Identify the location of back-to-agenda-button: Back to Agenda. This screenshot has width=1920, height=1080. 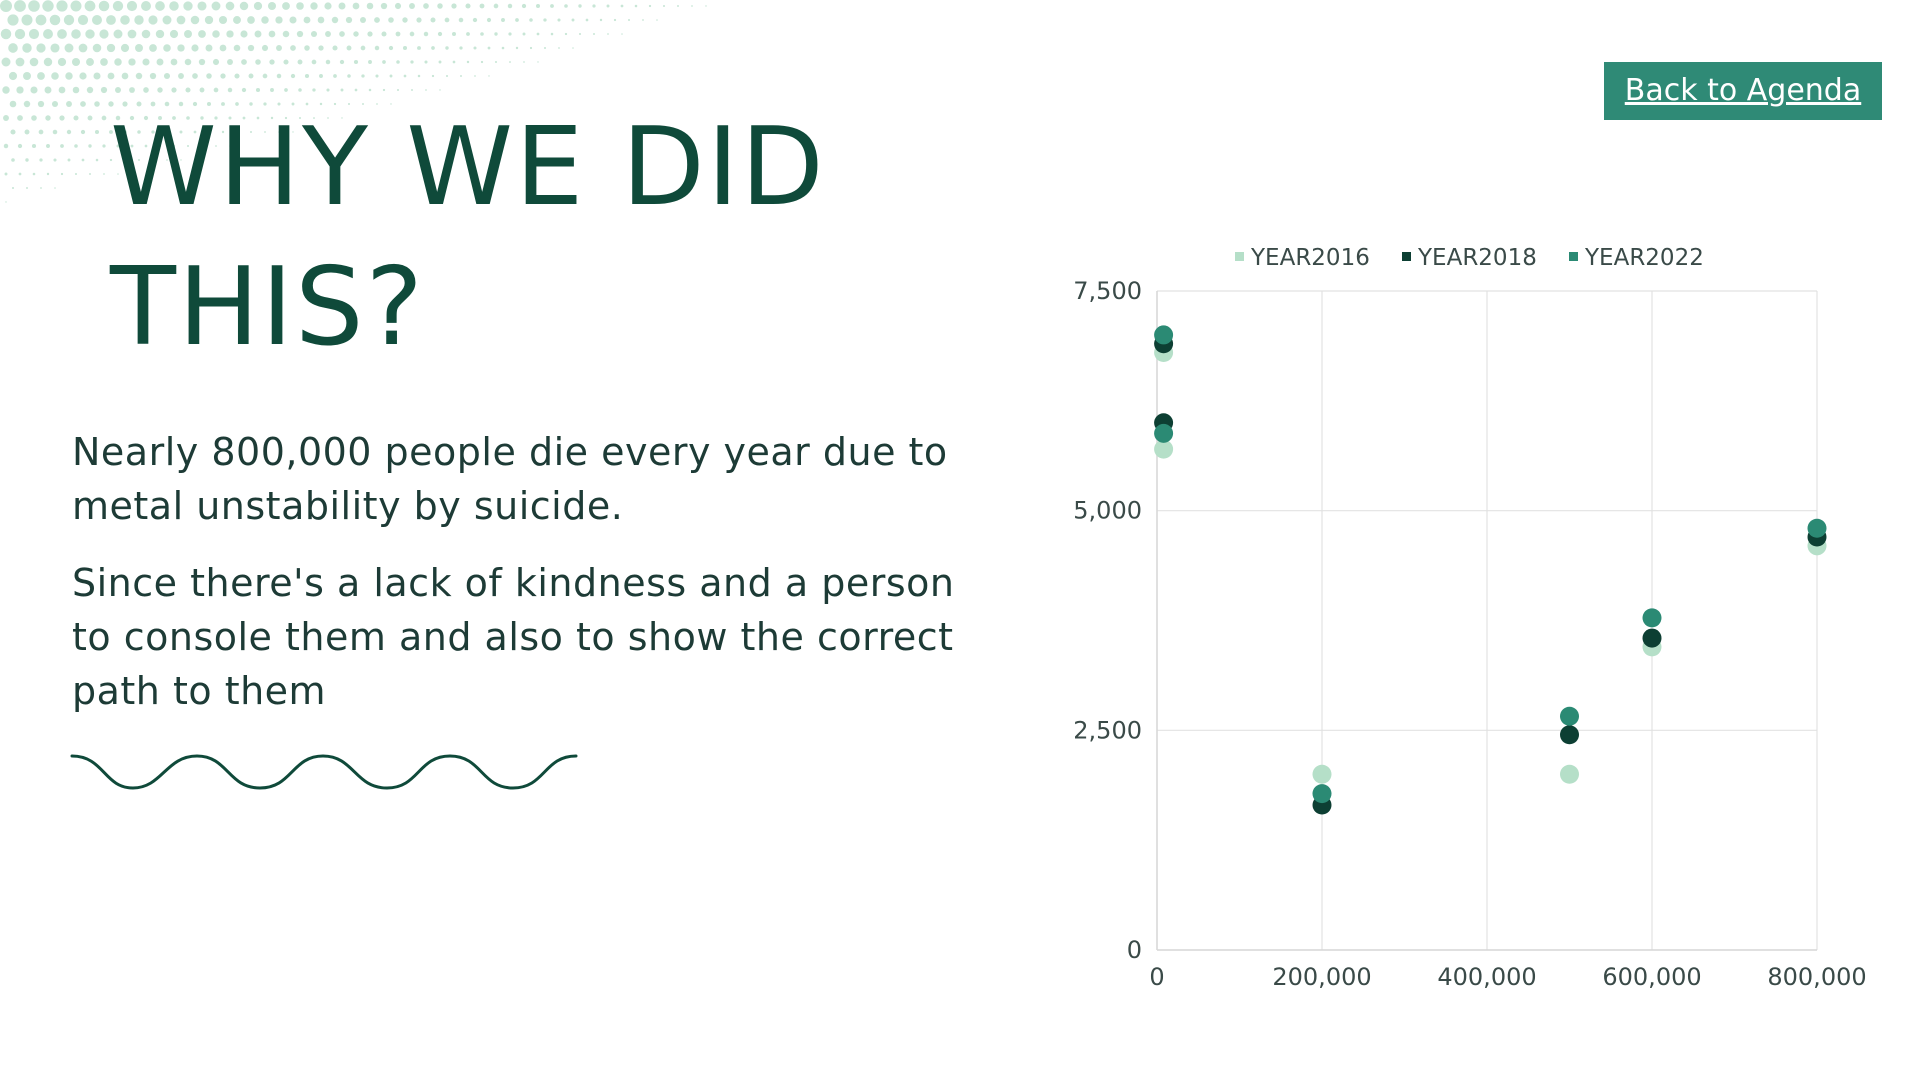
(1743, 91).